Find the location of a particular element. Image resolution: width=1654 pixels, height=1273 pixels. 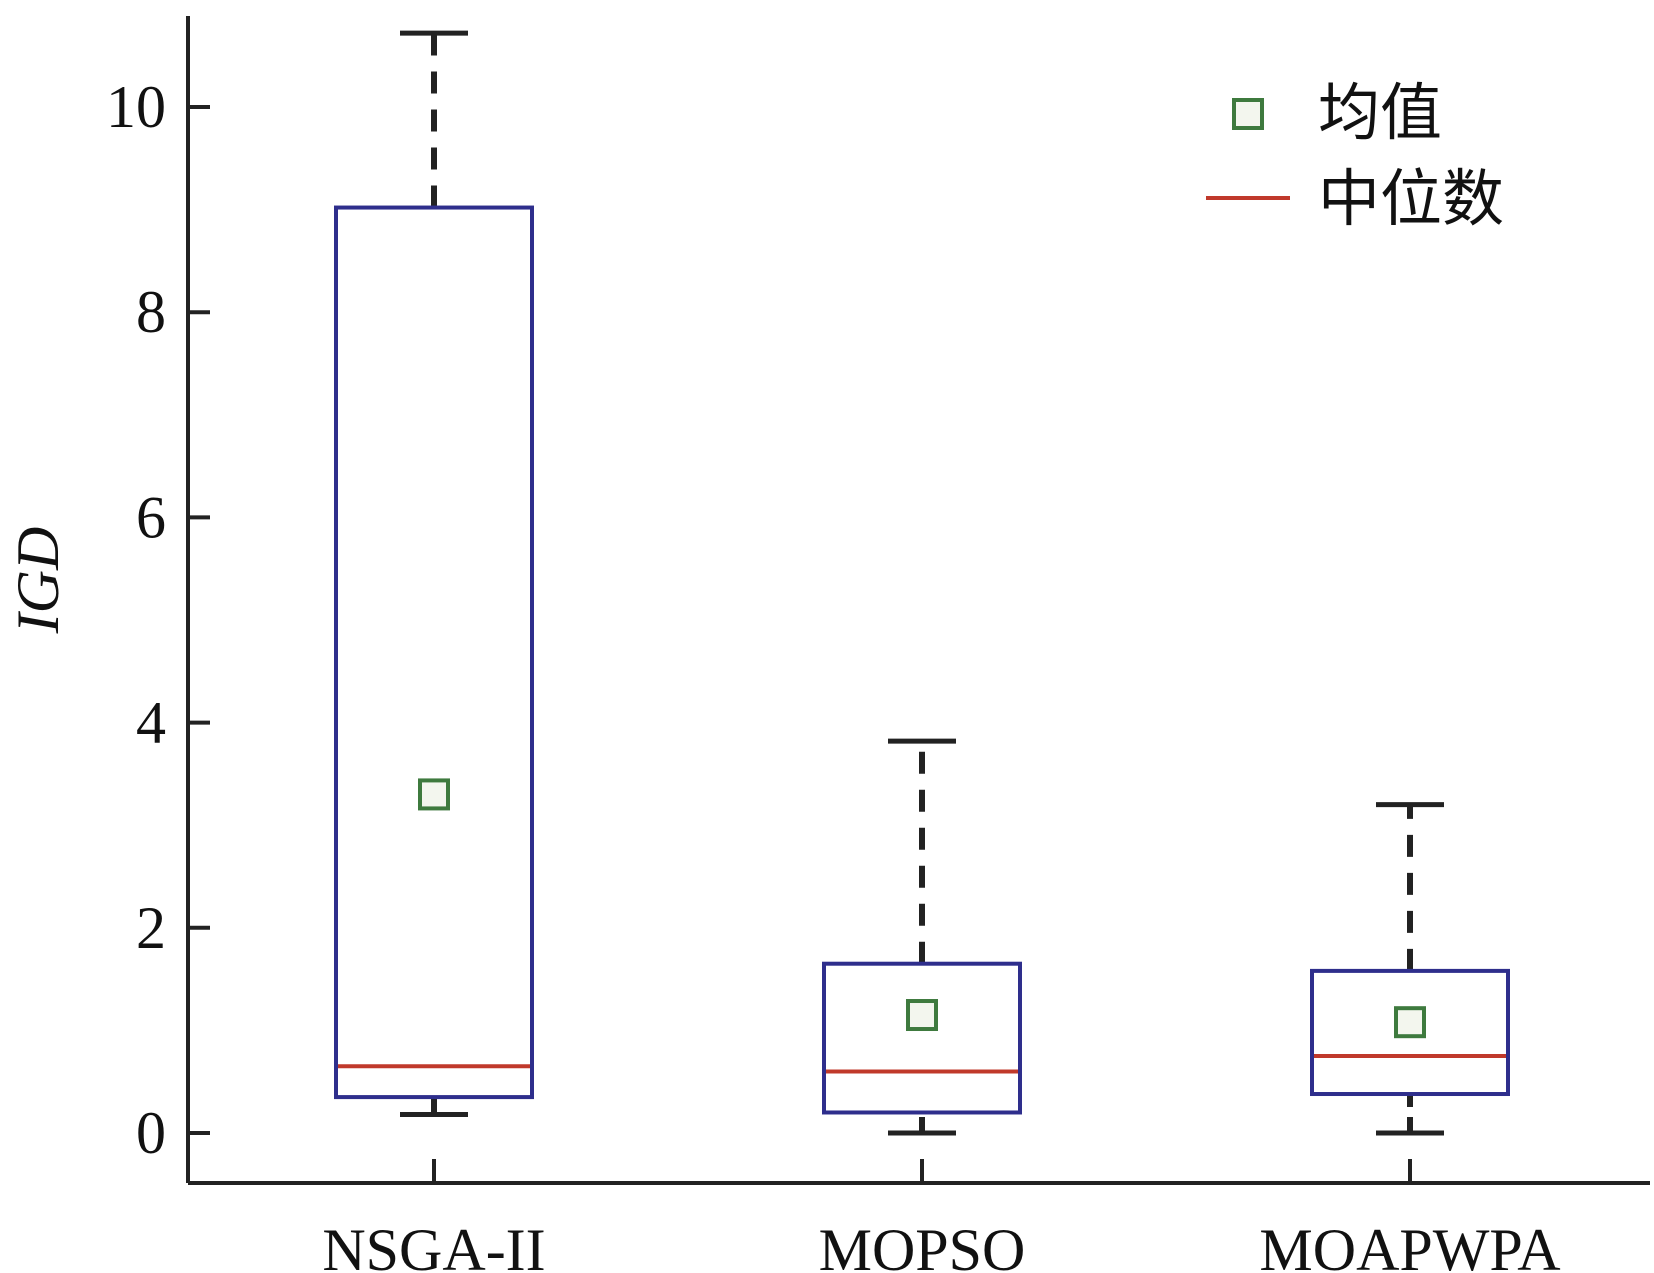

x-tick-label: MOAPWPA is located at coordinates (1409, 1245).